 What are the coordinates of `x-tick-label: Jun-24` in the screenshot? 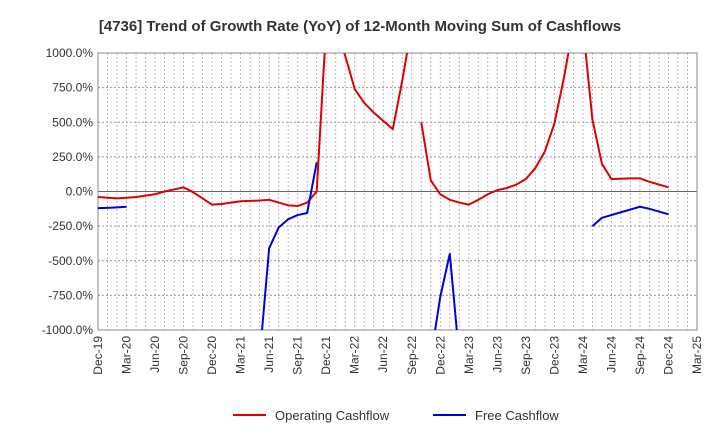 It's located at (611, 354).